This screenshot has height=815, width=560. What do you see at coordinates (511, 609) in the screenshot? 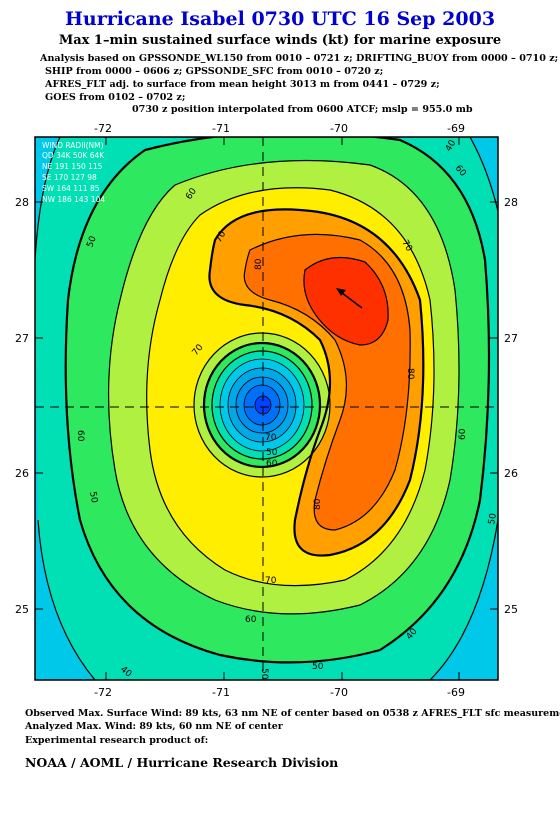
I see `y-tick-right: 25` at bounding box center [511, 609].